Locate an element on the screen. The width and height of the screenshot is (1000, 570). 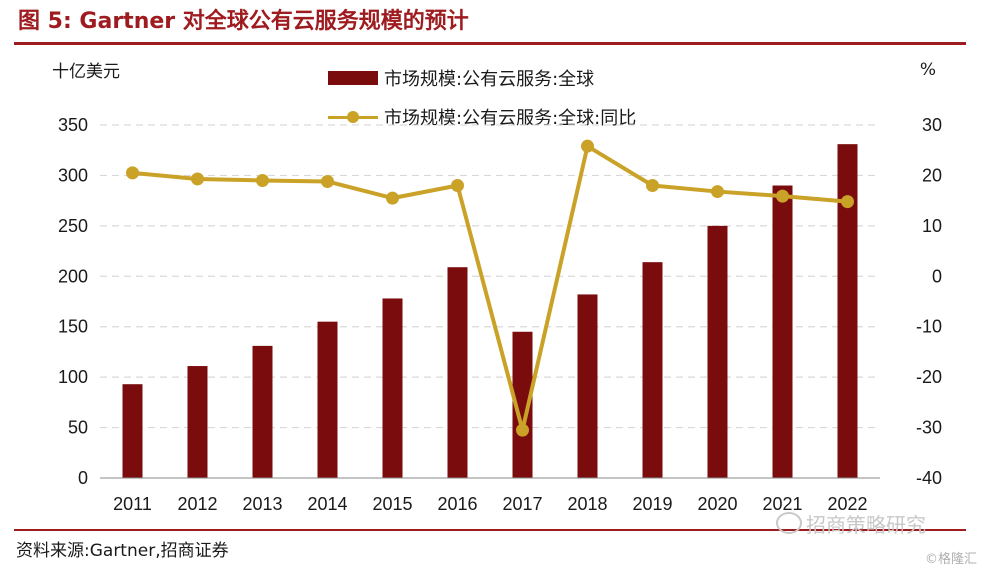
y2-tick-label: 0 is located at coordinates (937, 276).